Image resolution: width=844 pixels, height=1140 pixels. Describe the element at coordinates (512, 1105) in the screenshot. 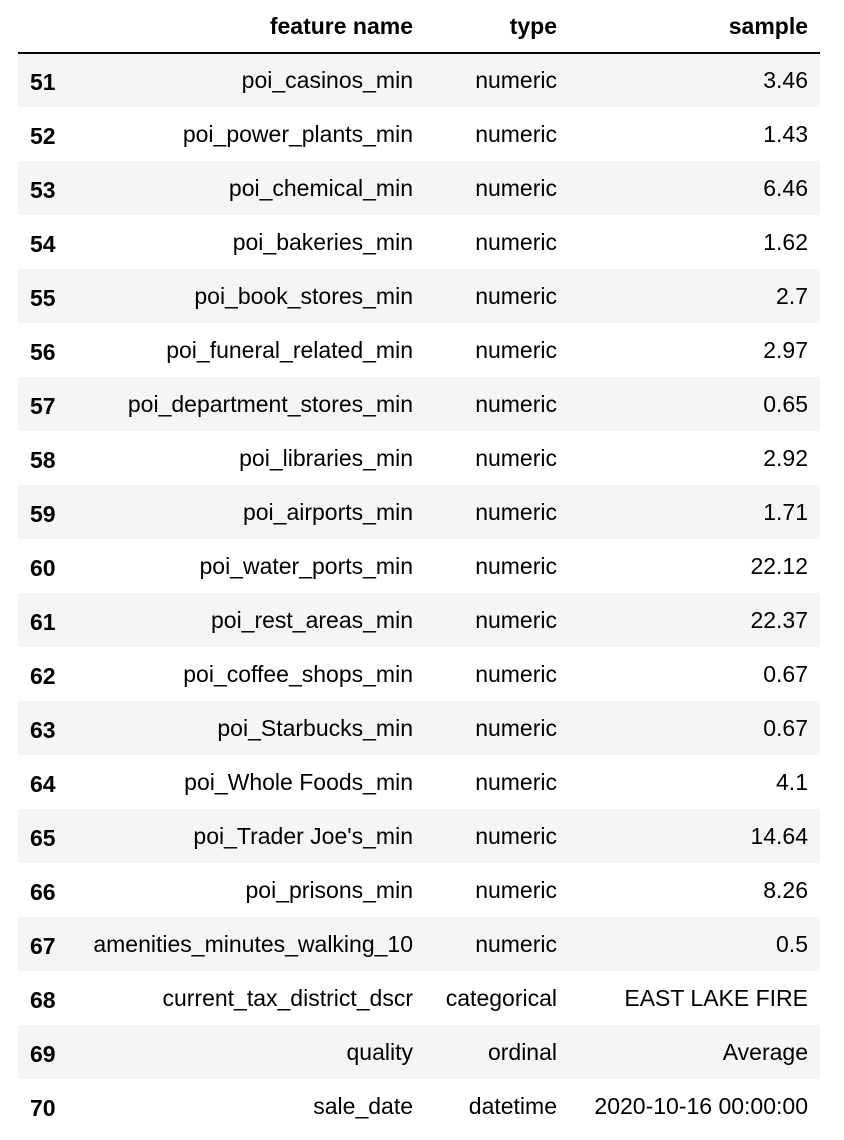

I see `cell-type: datetime` at that location.